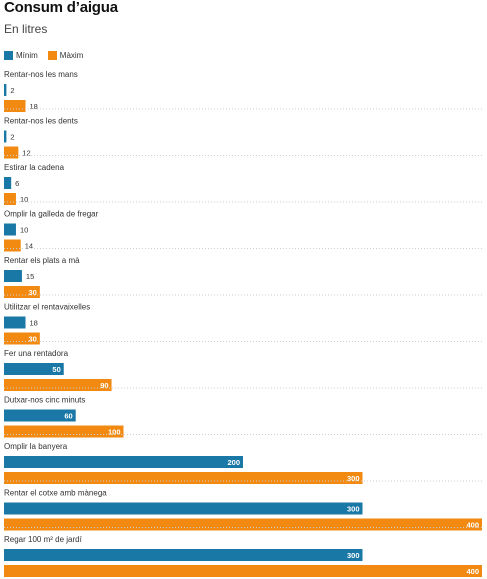 Image resolution: width=487 pixels, height=579 pixels. Describe the element at coordinates (52, 55) in the screenshot. I see `legend-swatch-max` at that location.